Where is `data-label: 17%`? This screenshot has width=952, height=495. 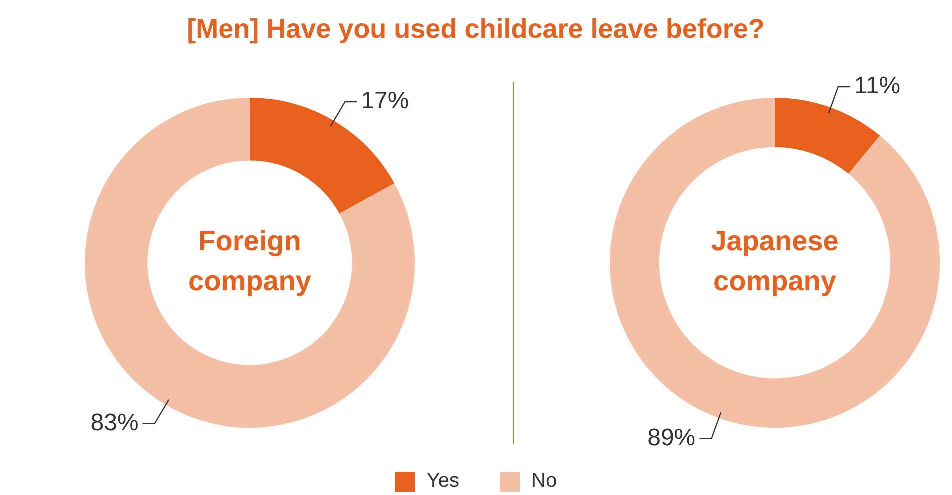
data-label: 17% is located at coordinates (385, 101).